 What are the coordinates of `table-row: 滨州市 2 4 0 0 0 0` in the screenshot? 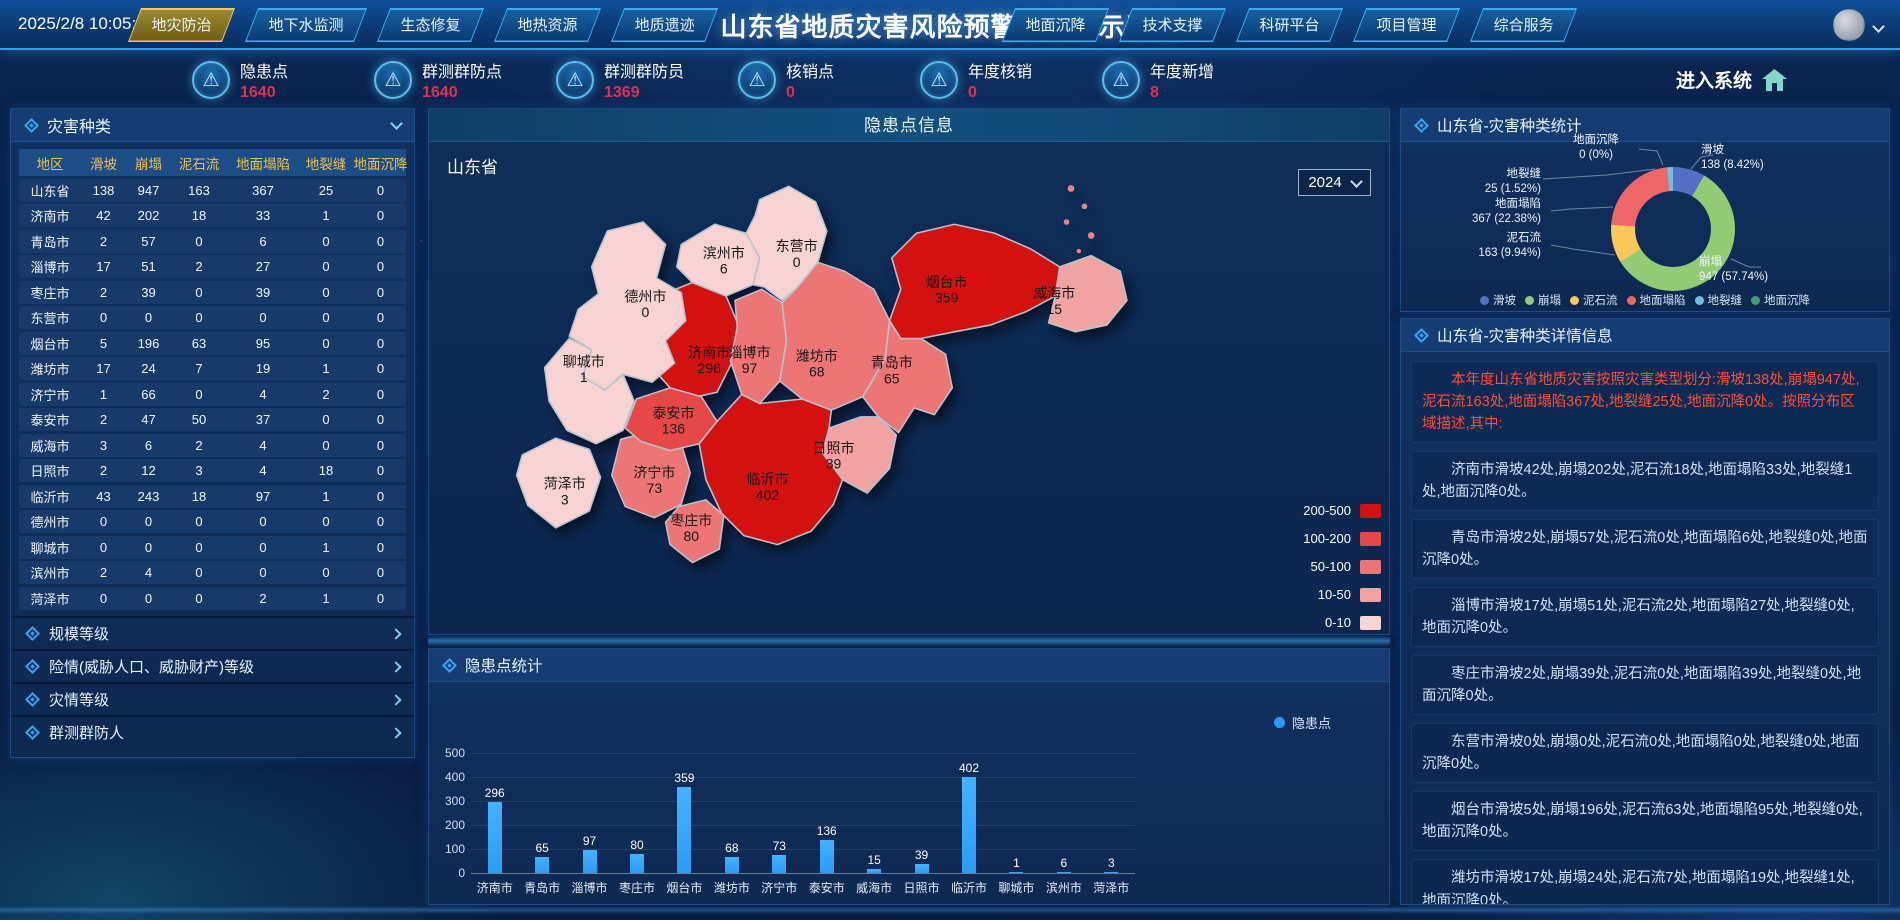 It's located at (212, 572).